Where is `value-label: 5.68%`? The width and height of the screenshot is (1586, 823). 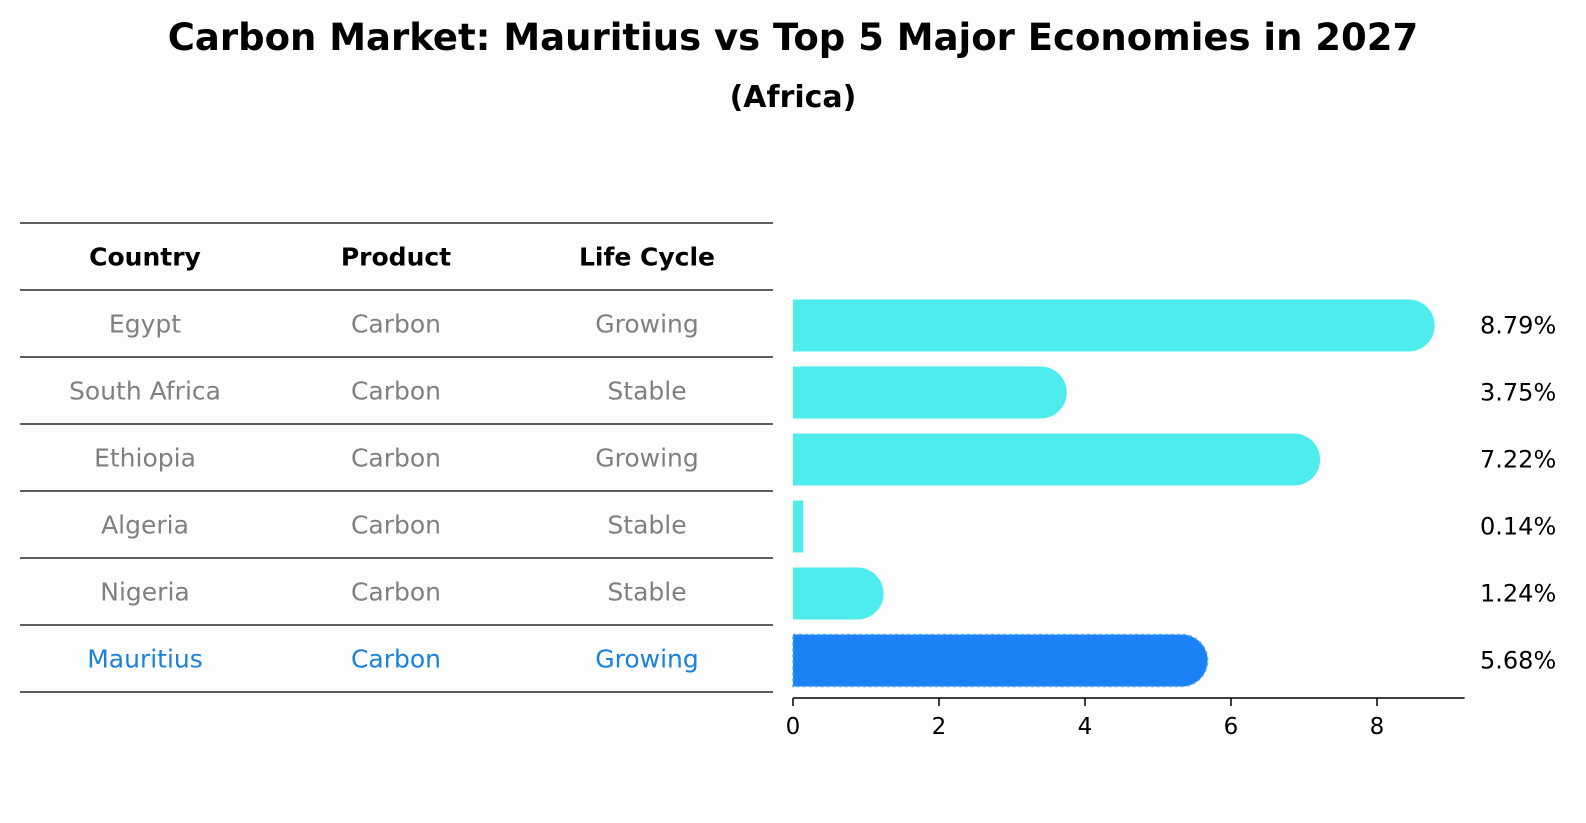
value-label: 5.68% is located at coordinates (1518, 661).